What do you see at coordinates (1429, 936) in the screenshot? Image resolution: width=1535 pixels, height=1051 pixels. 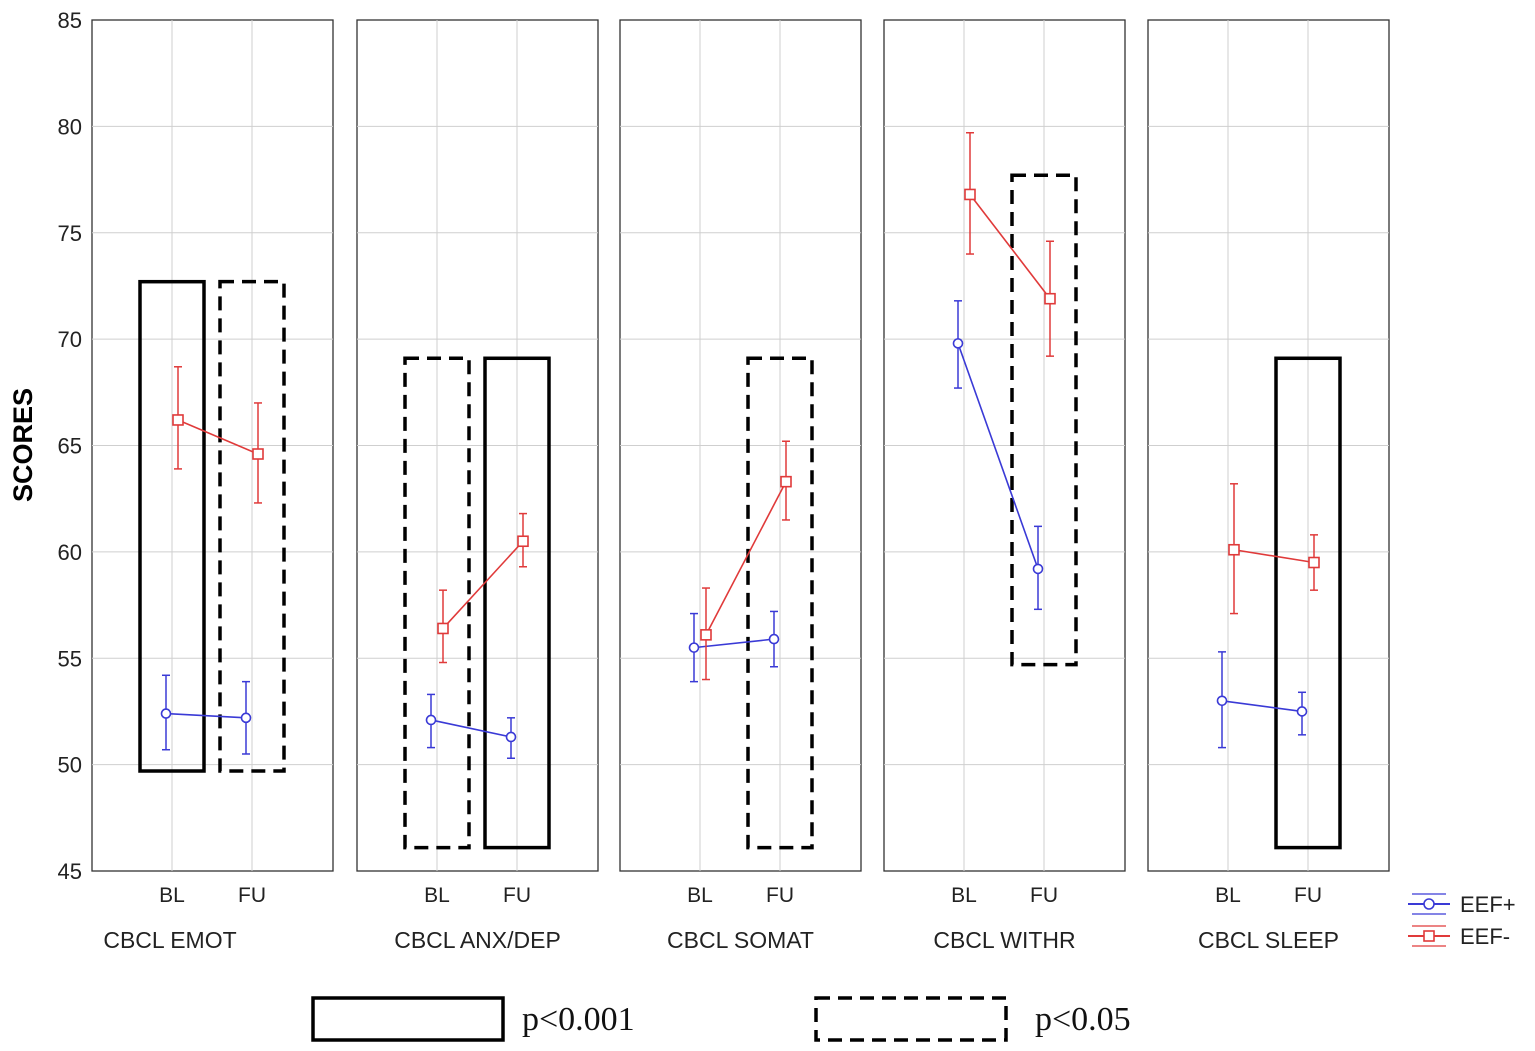 I see `legend-marker-square` at bounding box center [1429, 936].